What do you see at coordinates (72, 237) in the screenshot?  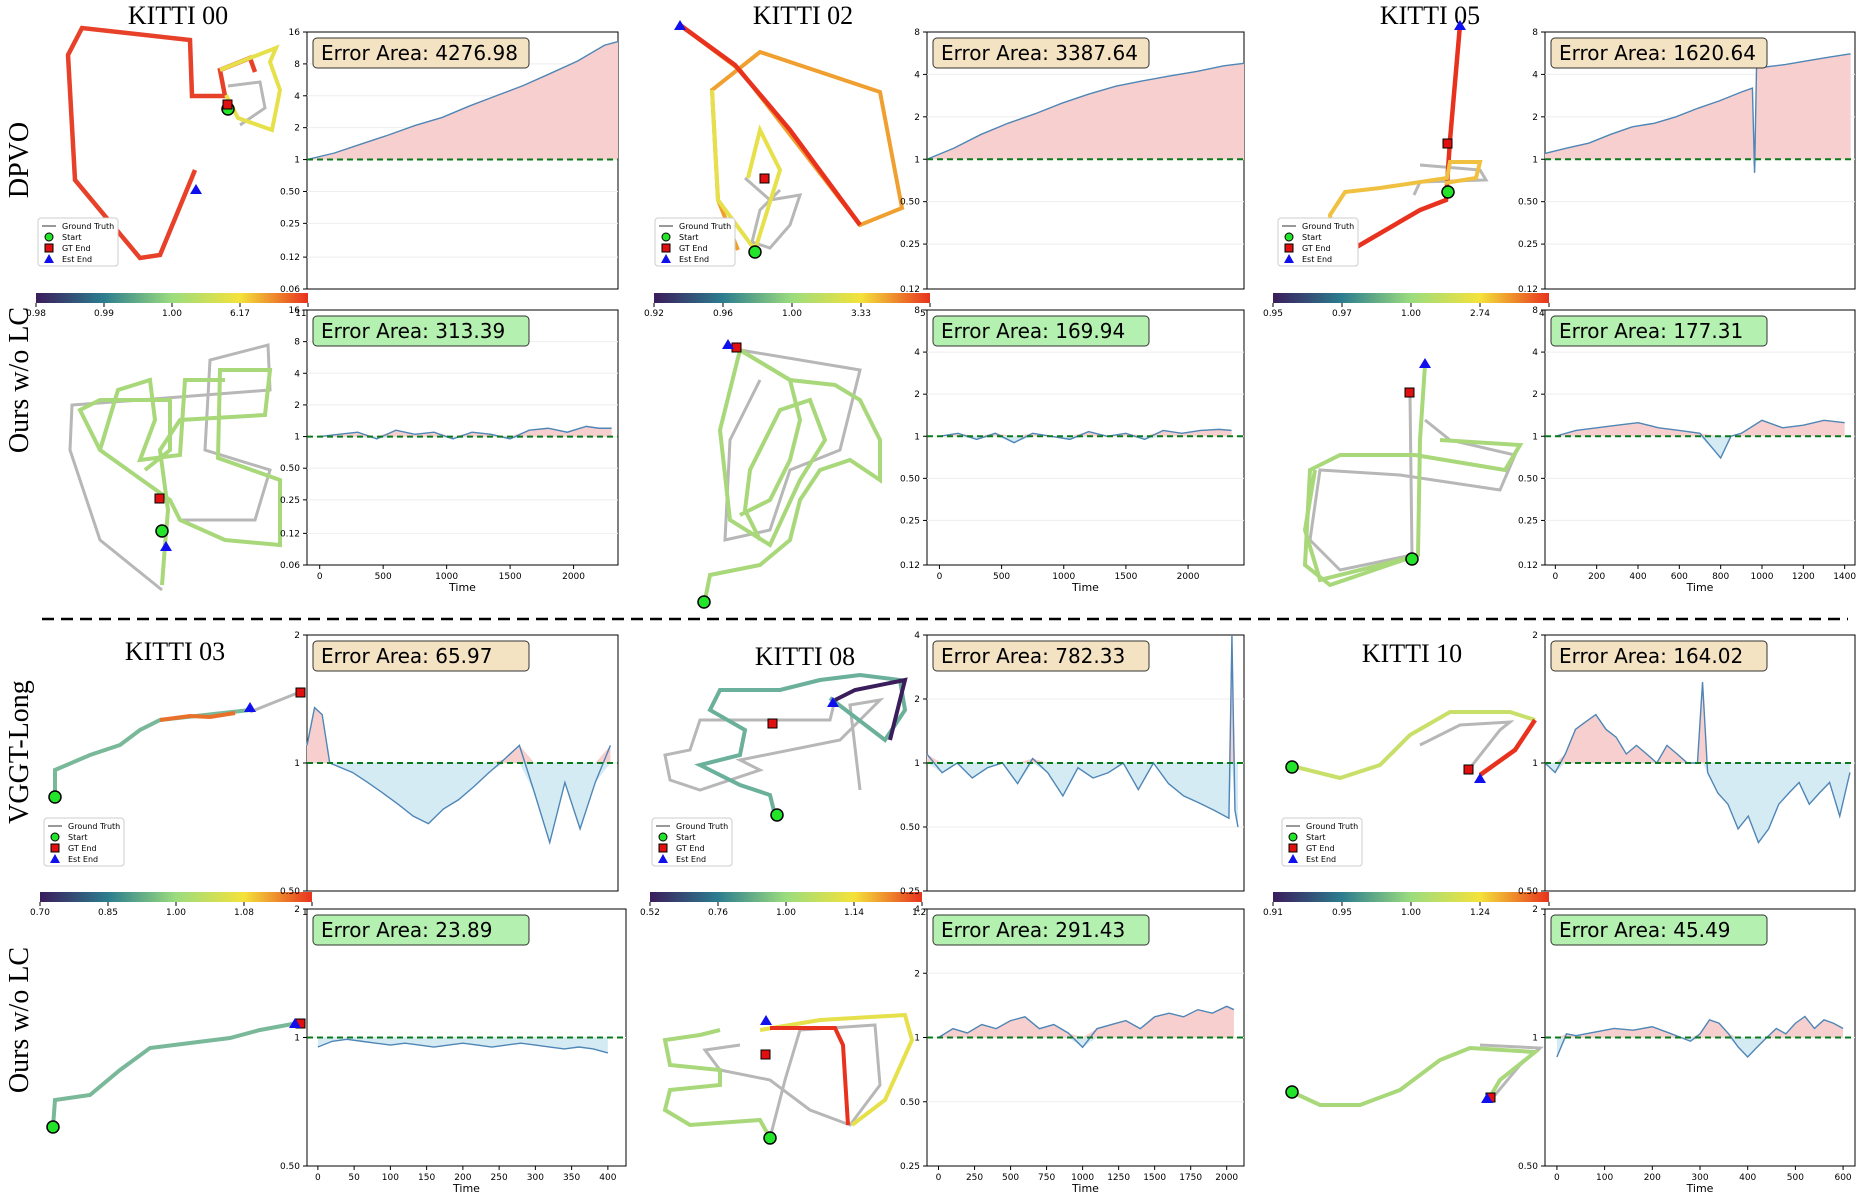 I see `legend-label: Start` at bounding box center [72, 237].